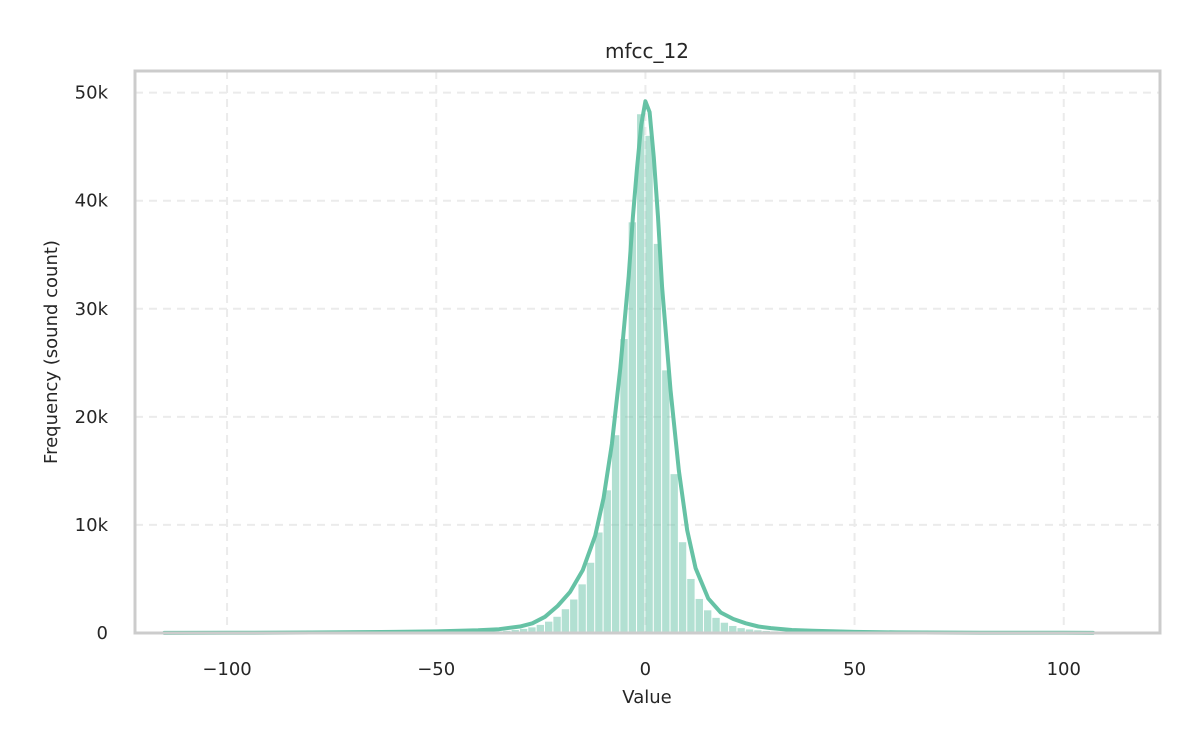 Image resolution: width=1200 pixels, height=750 pixels. What do you see at coordinates (92, 363) in the screenshot?
I see `y-axis-ticks: 0 10k 20k 30k 40k 50k` at bounding box center [92, 363].